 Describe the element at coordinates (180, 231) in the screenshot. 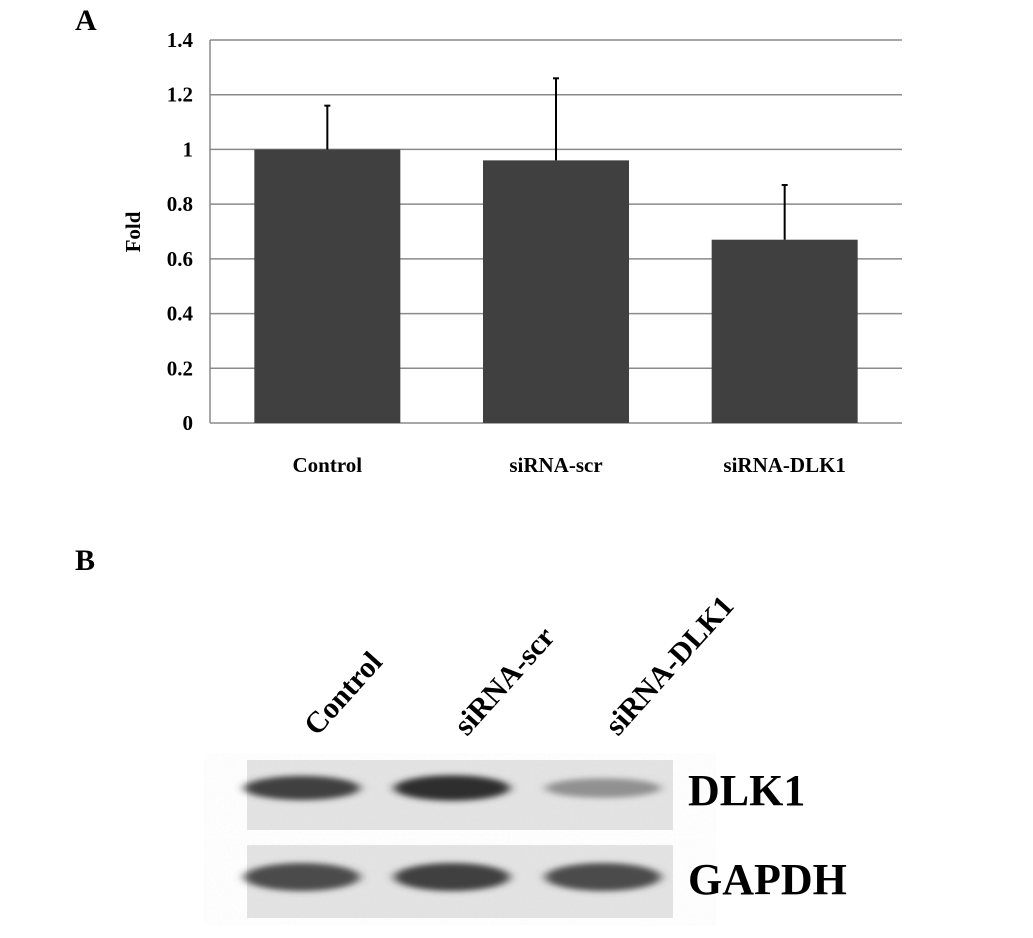

I see `y-tick-labels: 0 0.2 0.4 0.6 0.8 1 1.2 1.4` at that location.